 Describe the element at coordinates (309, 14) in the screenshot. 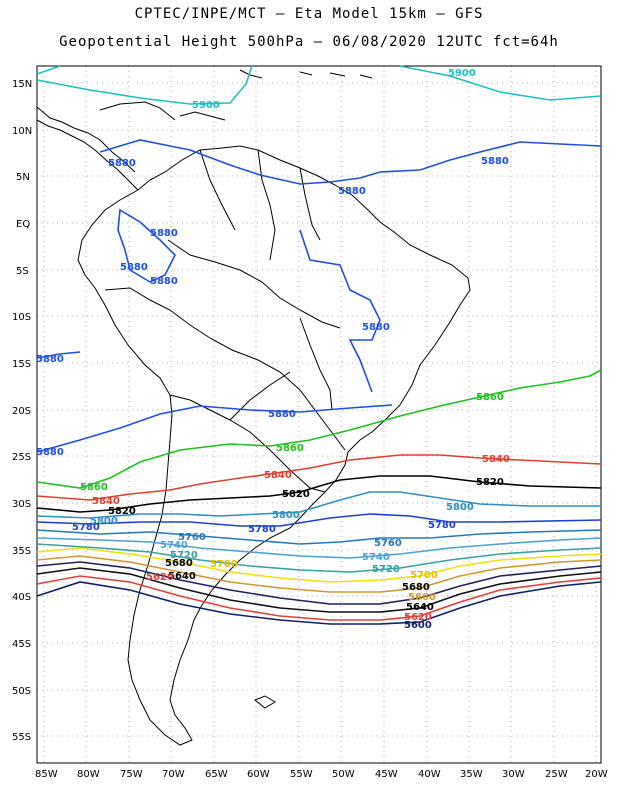

I see `map-title-line1: CPTEC/INPE/MCT – Eta Model 15km – GFS` at that location.